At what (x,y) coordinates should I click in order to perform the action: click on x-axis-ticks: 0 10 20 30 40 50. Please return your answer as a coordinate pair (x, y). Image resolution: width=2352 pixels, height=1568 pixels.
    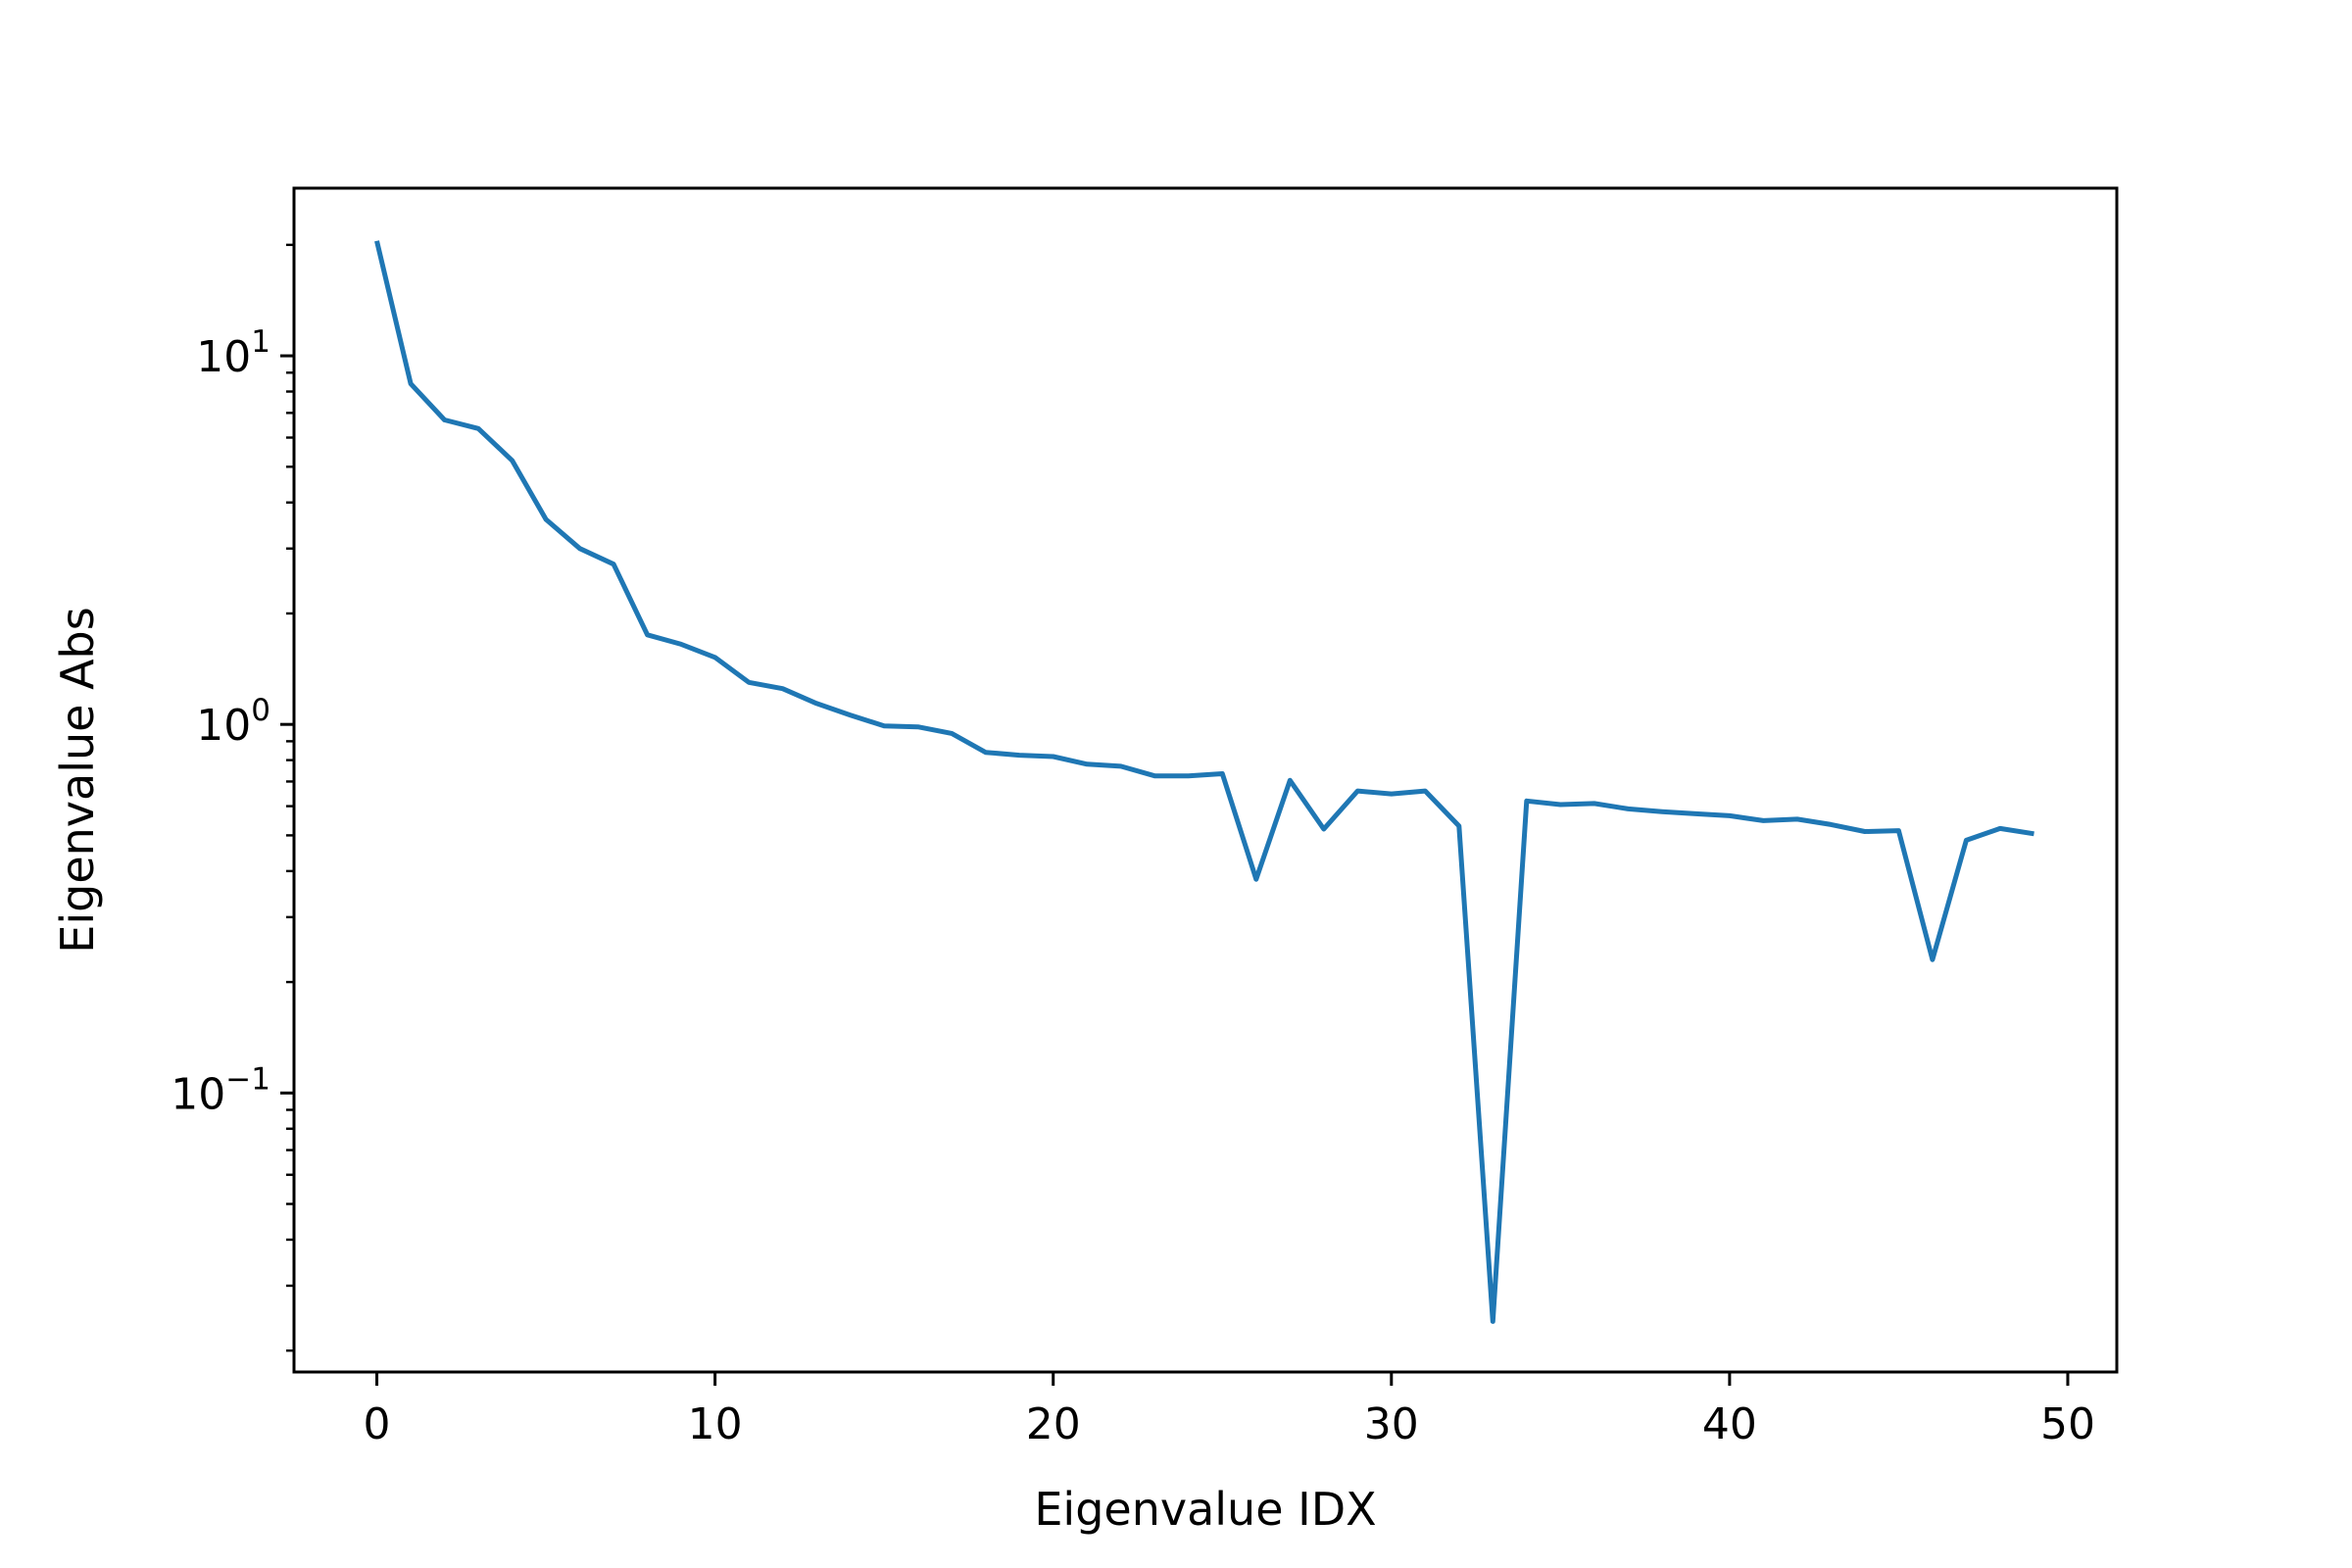
    Looking at the image, I should click on (1229, 1410).